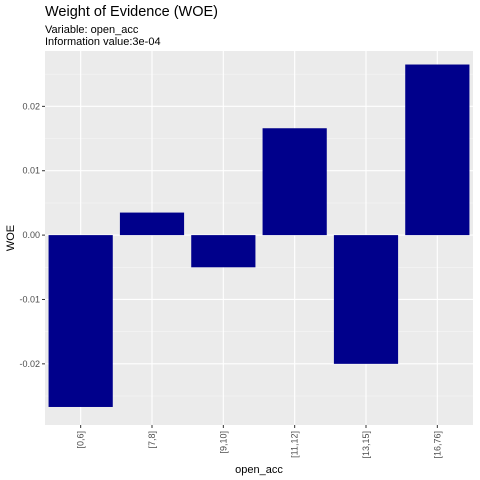  I want to click on x-tick-label: [13,15], so click(366, 445).